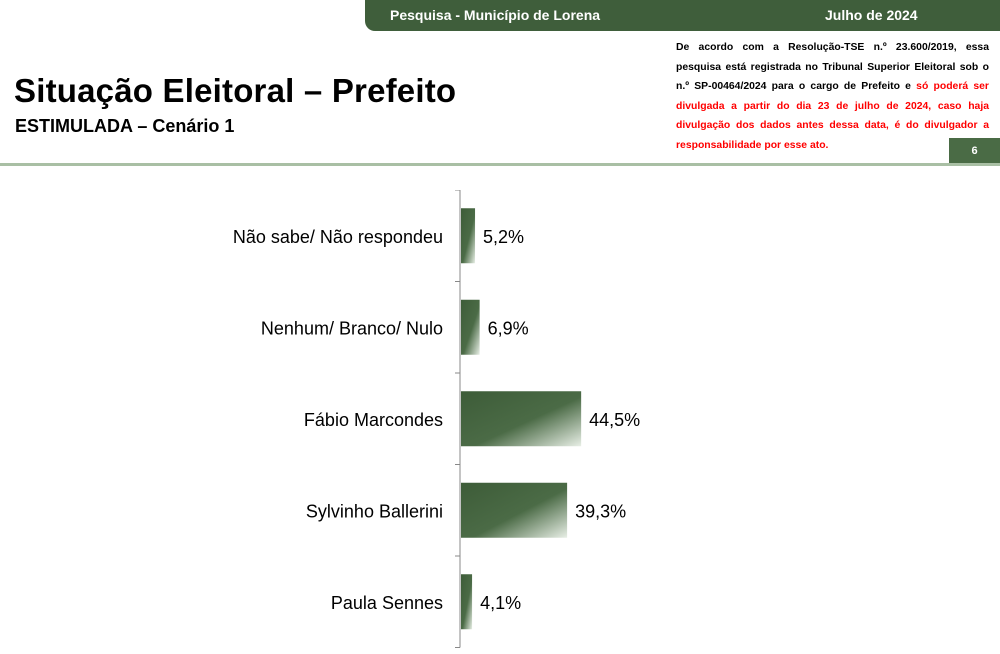 Image resolution: width=1000 pixels, height=654 pixels. What do you see at coordinates (500, 603) in the screenshot?
I see `value-label: 4,1%` at bounding box center [500, 603].